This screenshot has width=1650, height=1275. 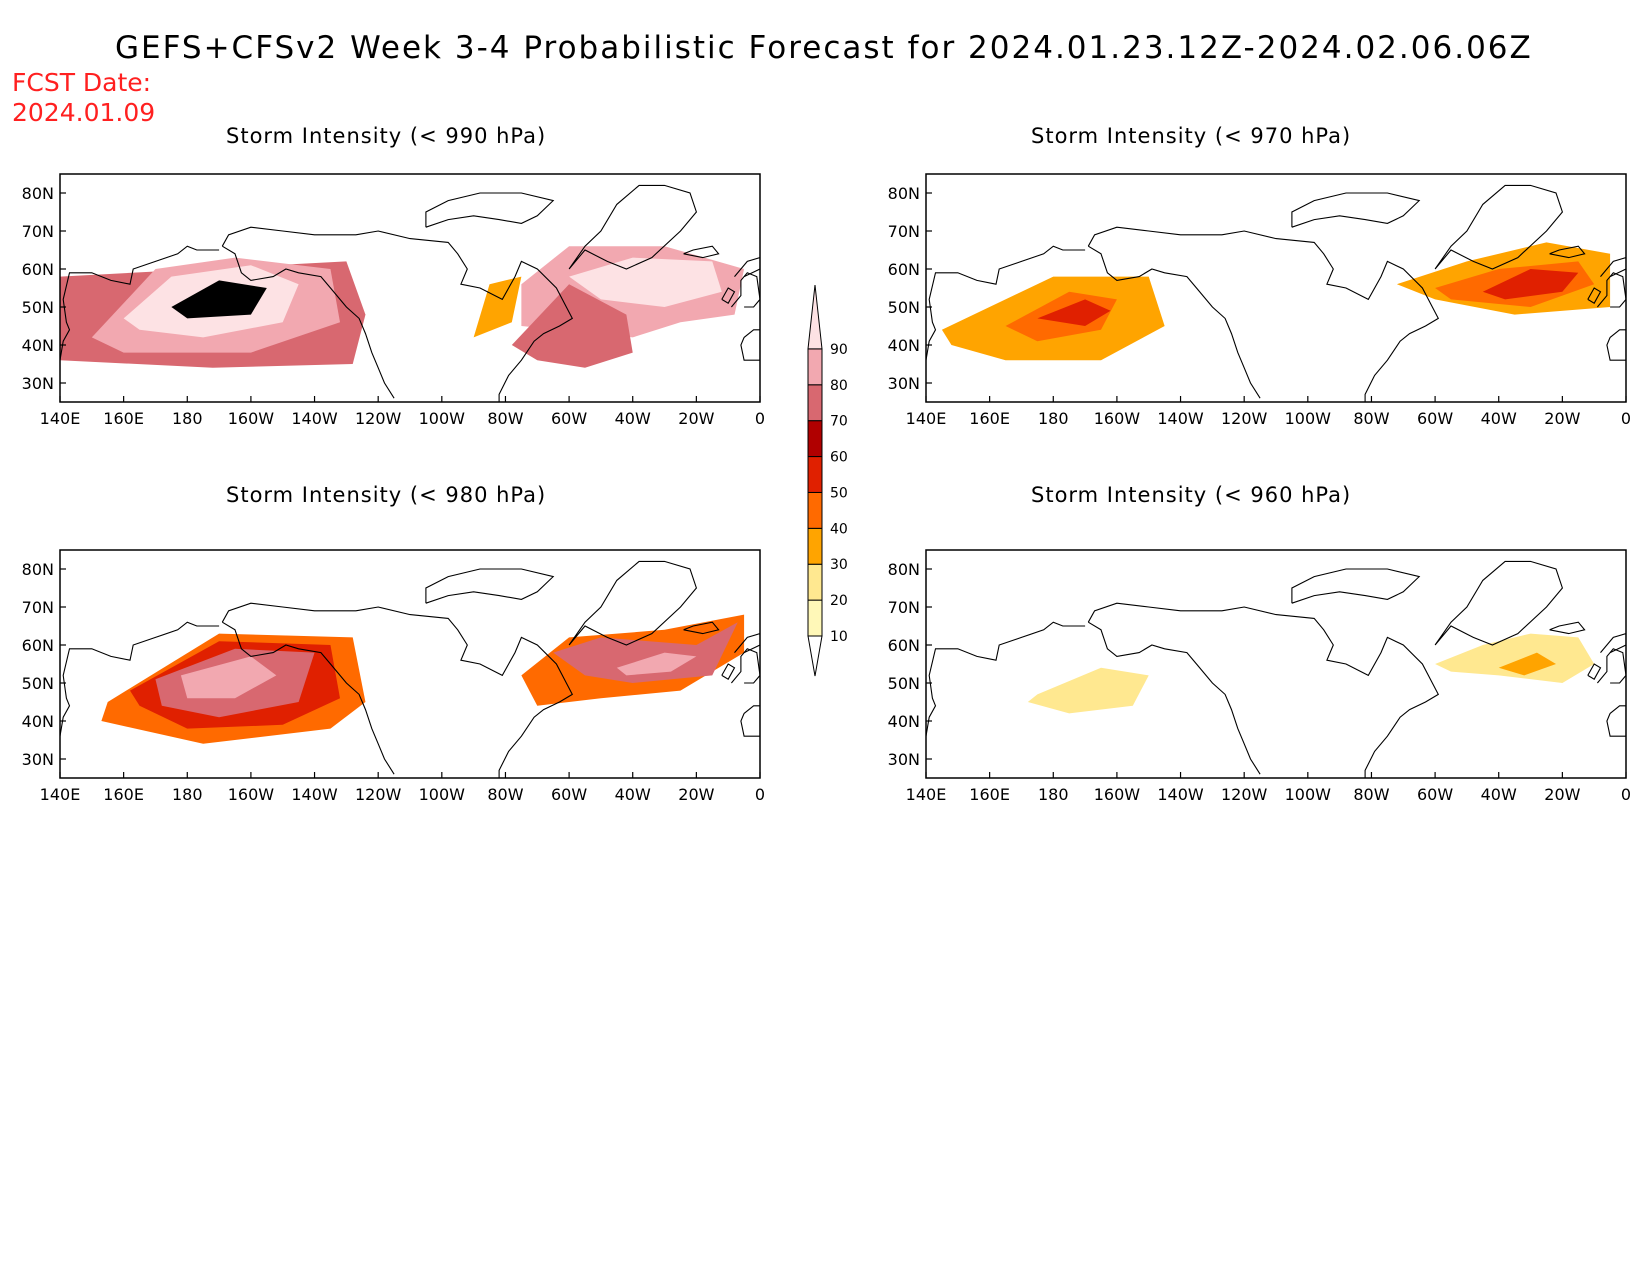 I want to click on map-content-p990, so click(x=410, y=293).